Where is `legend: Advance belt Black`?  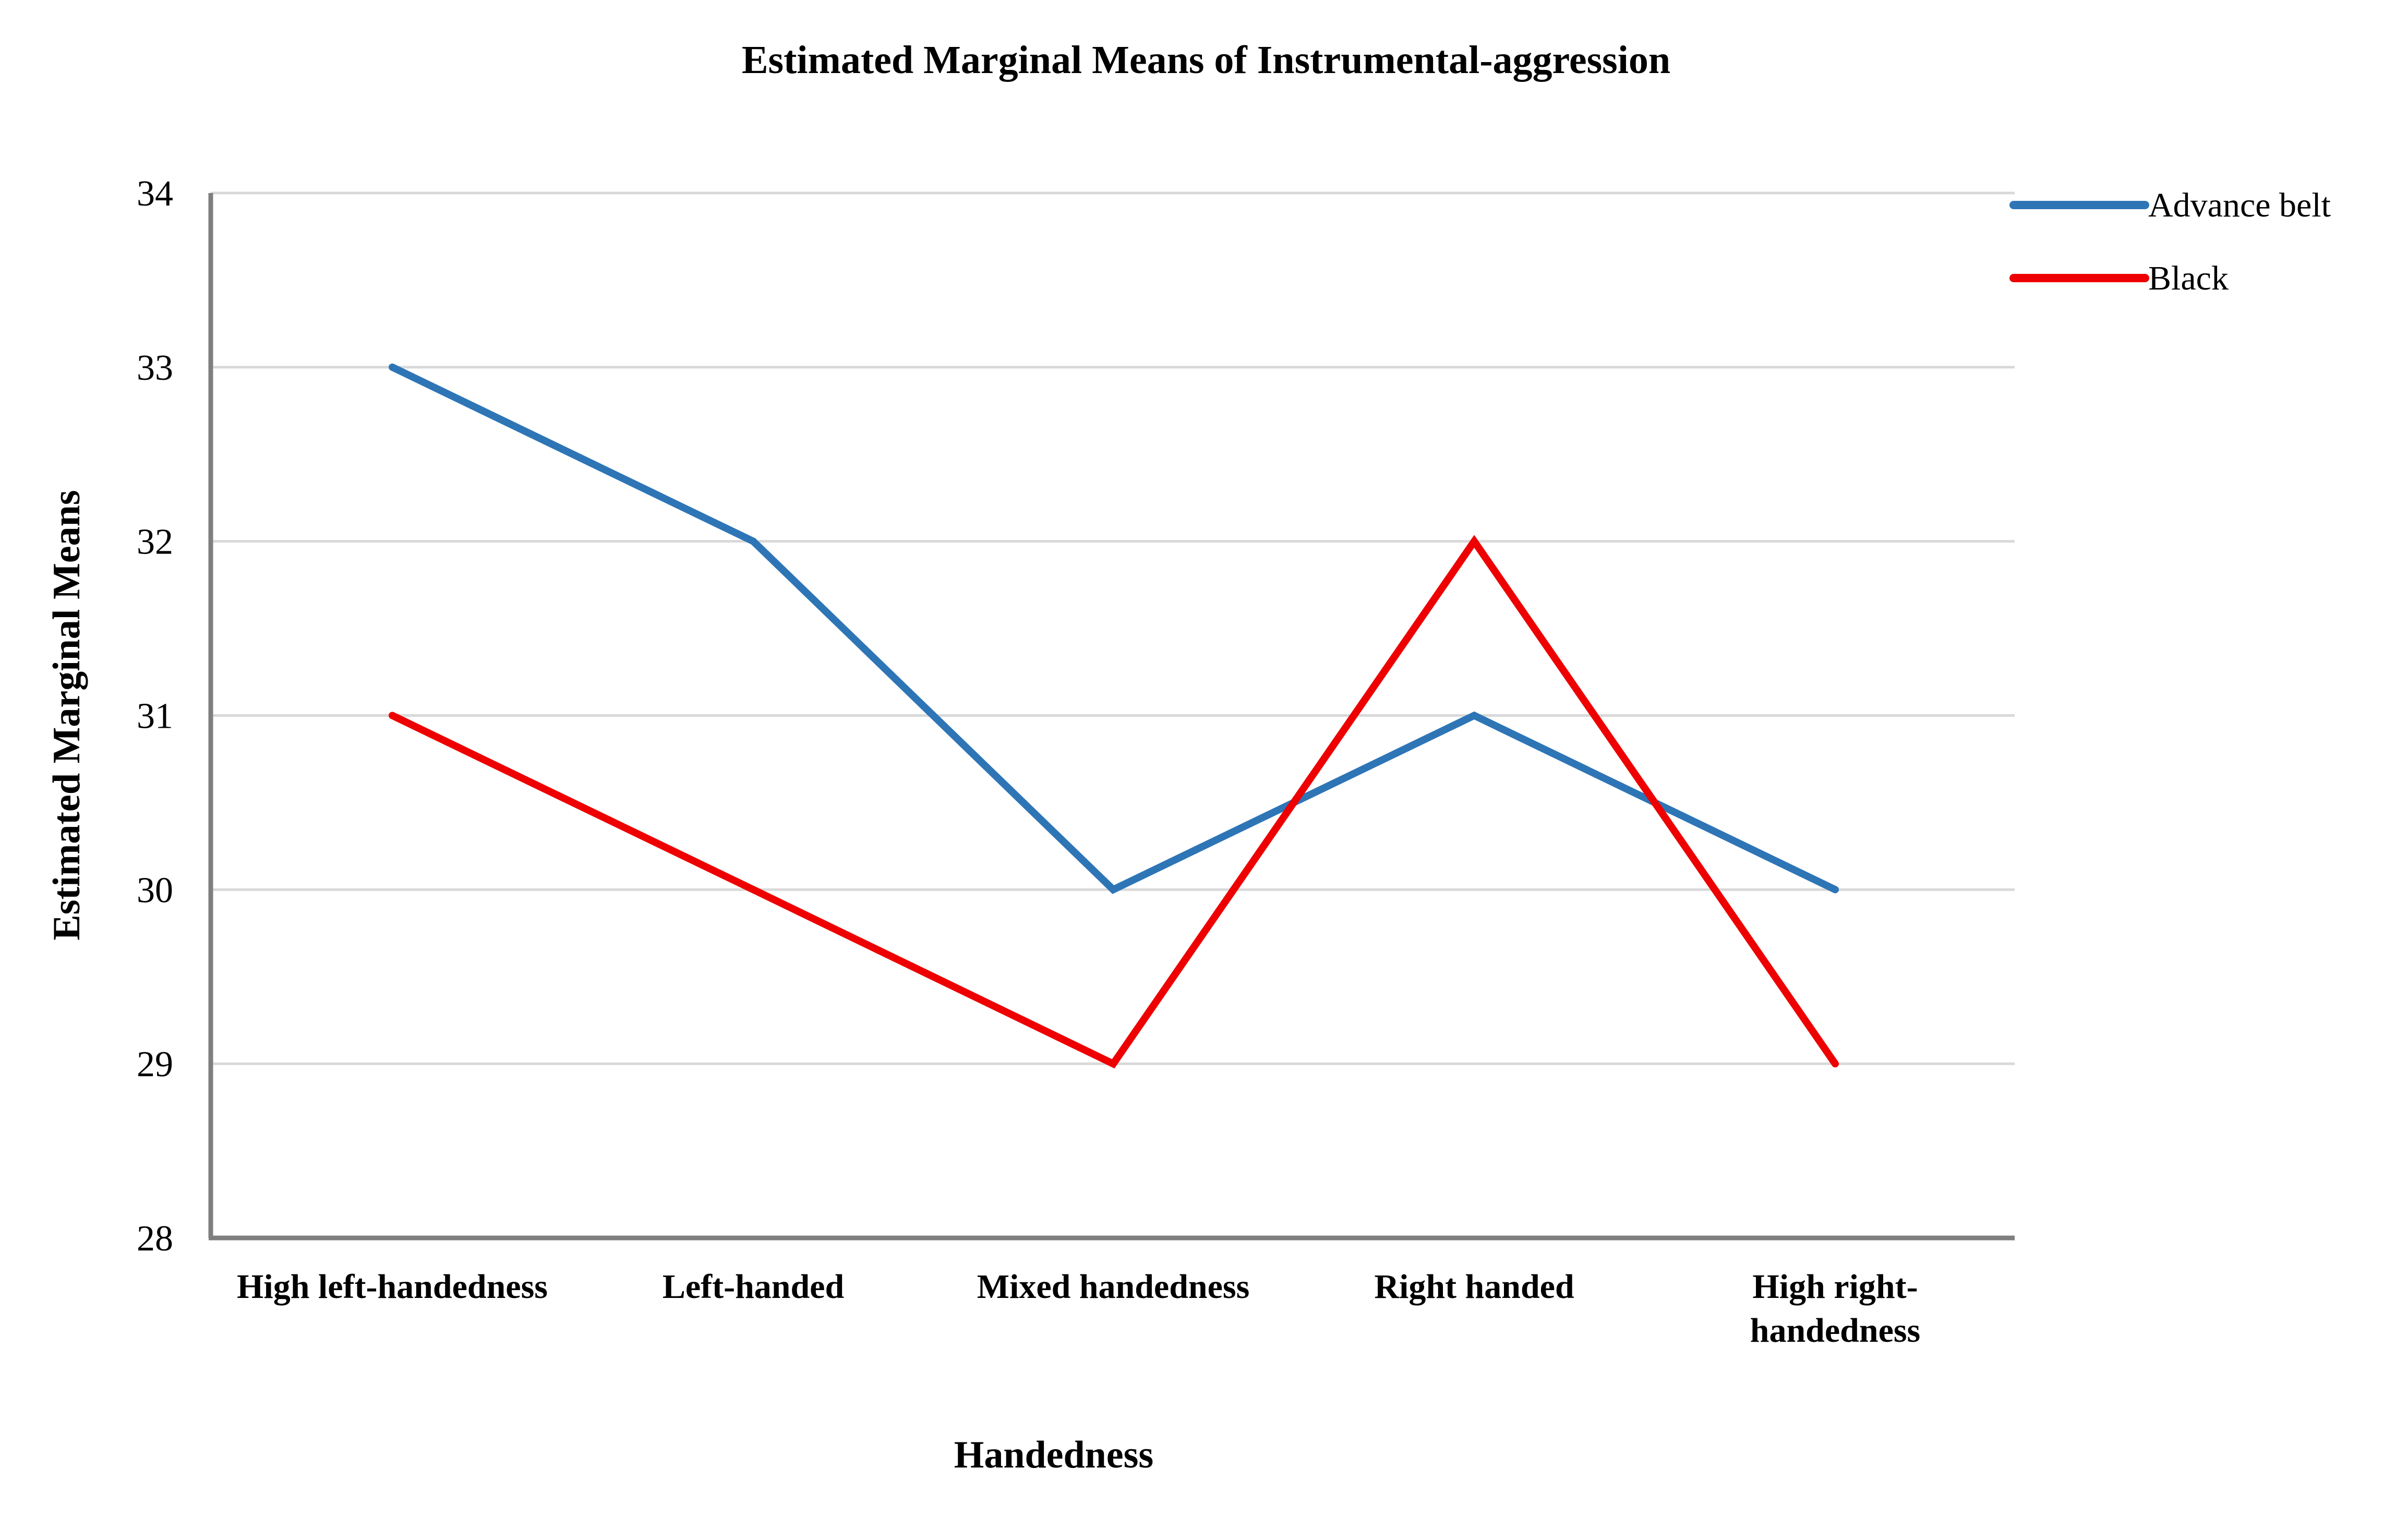
legend: Advance belt Black is located at coordinates (2170, 242).